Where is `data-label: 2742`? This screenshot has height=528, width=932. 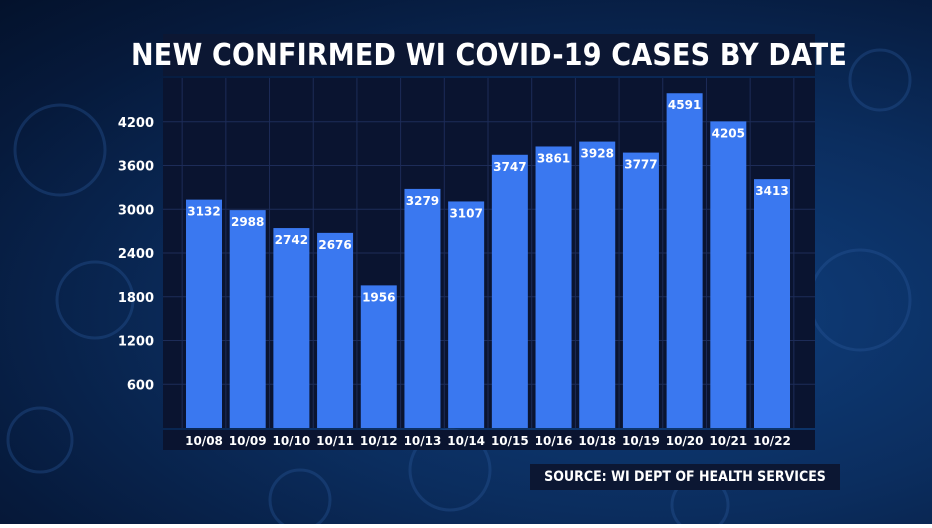 data-label: 2742 is located at coordinates (291, 240).